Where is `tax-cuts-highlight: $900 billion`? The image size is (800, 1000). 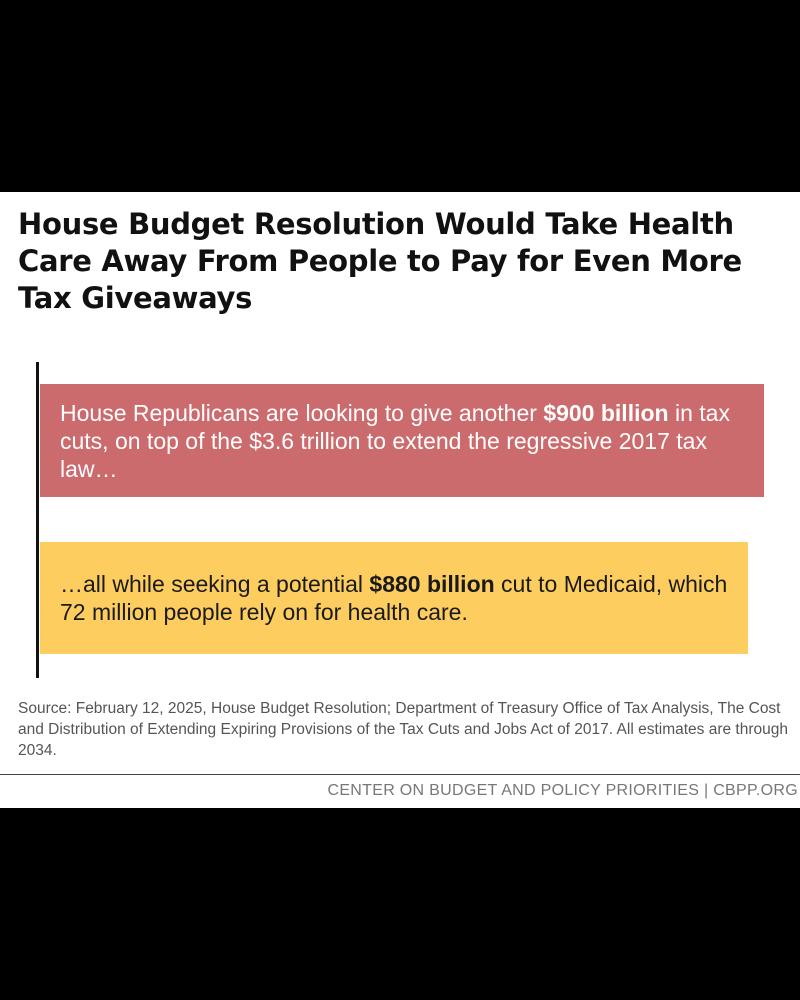
tax-cuts-highlight: $900 billion is located at coordinates (606, 412).